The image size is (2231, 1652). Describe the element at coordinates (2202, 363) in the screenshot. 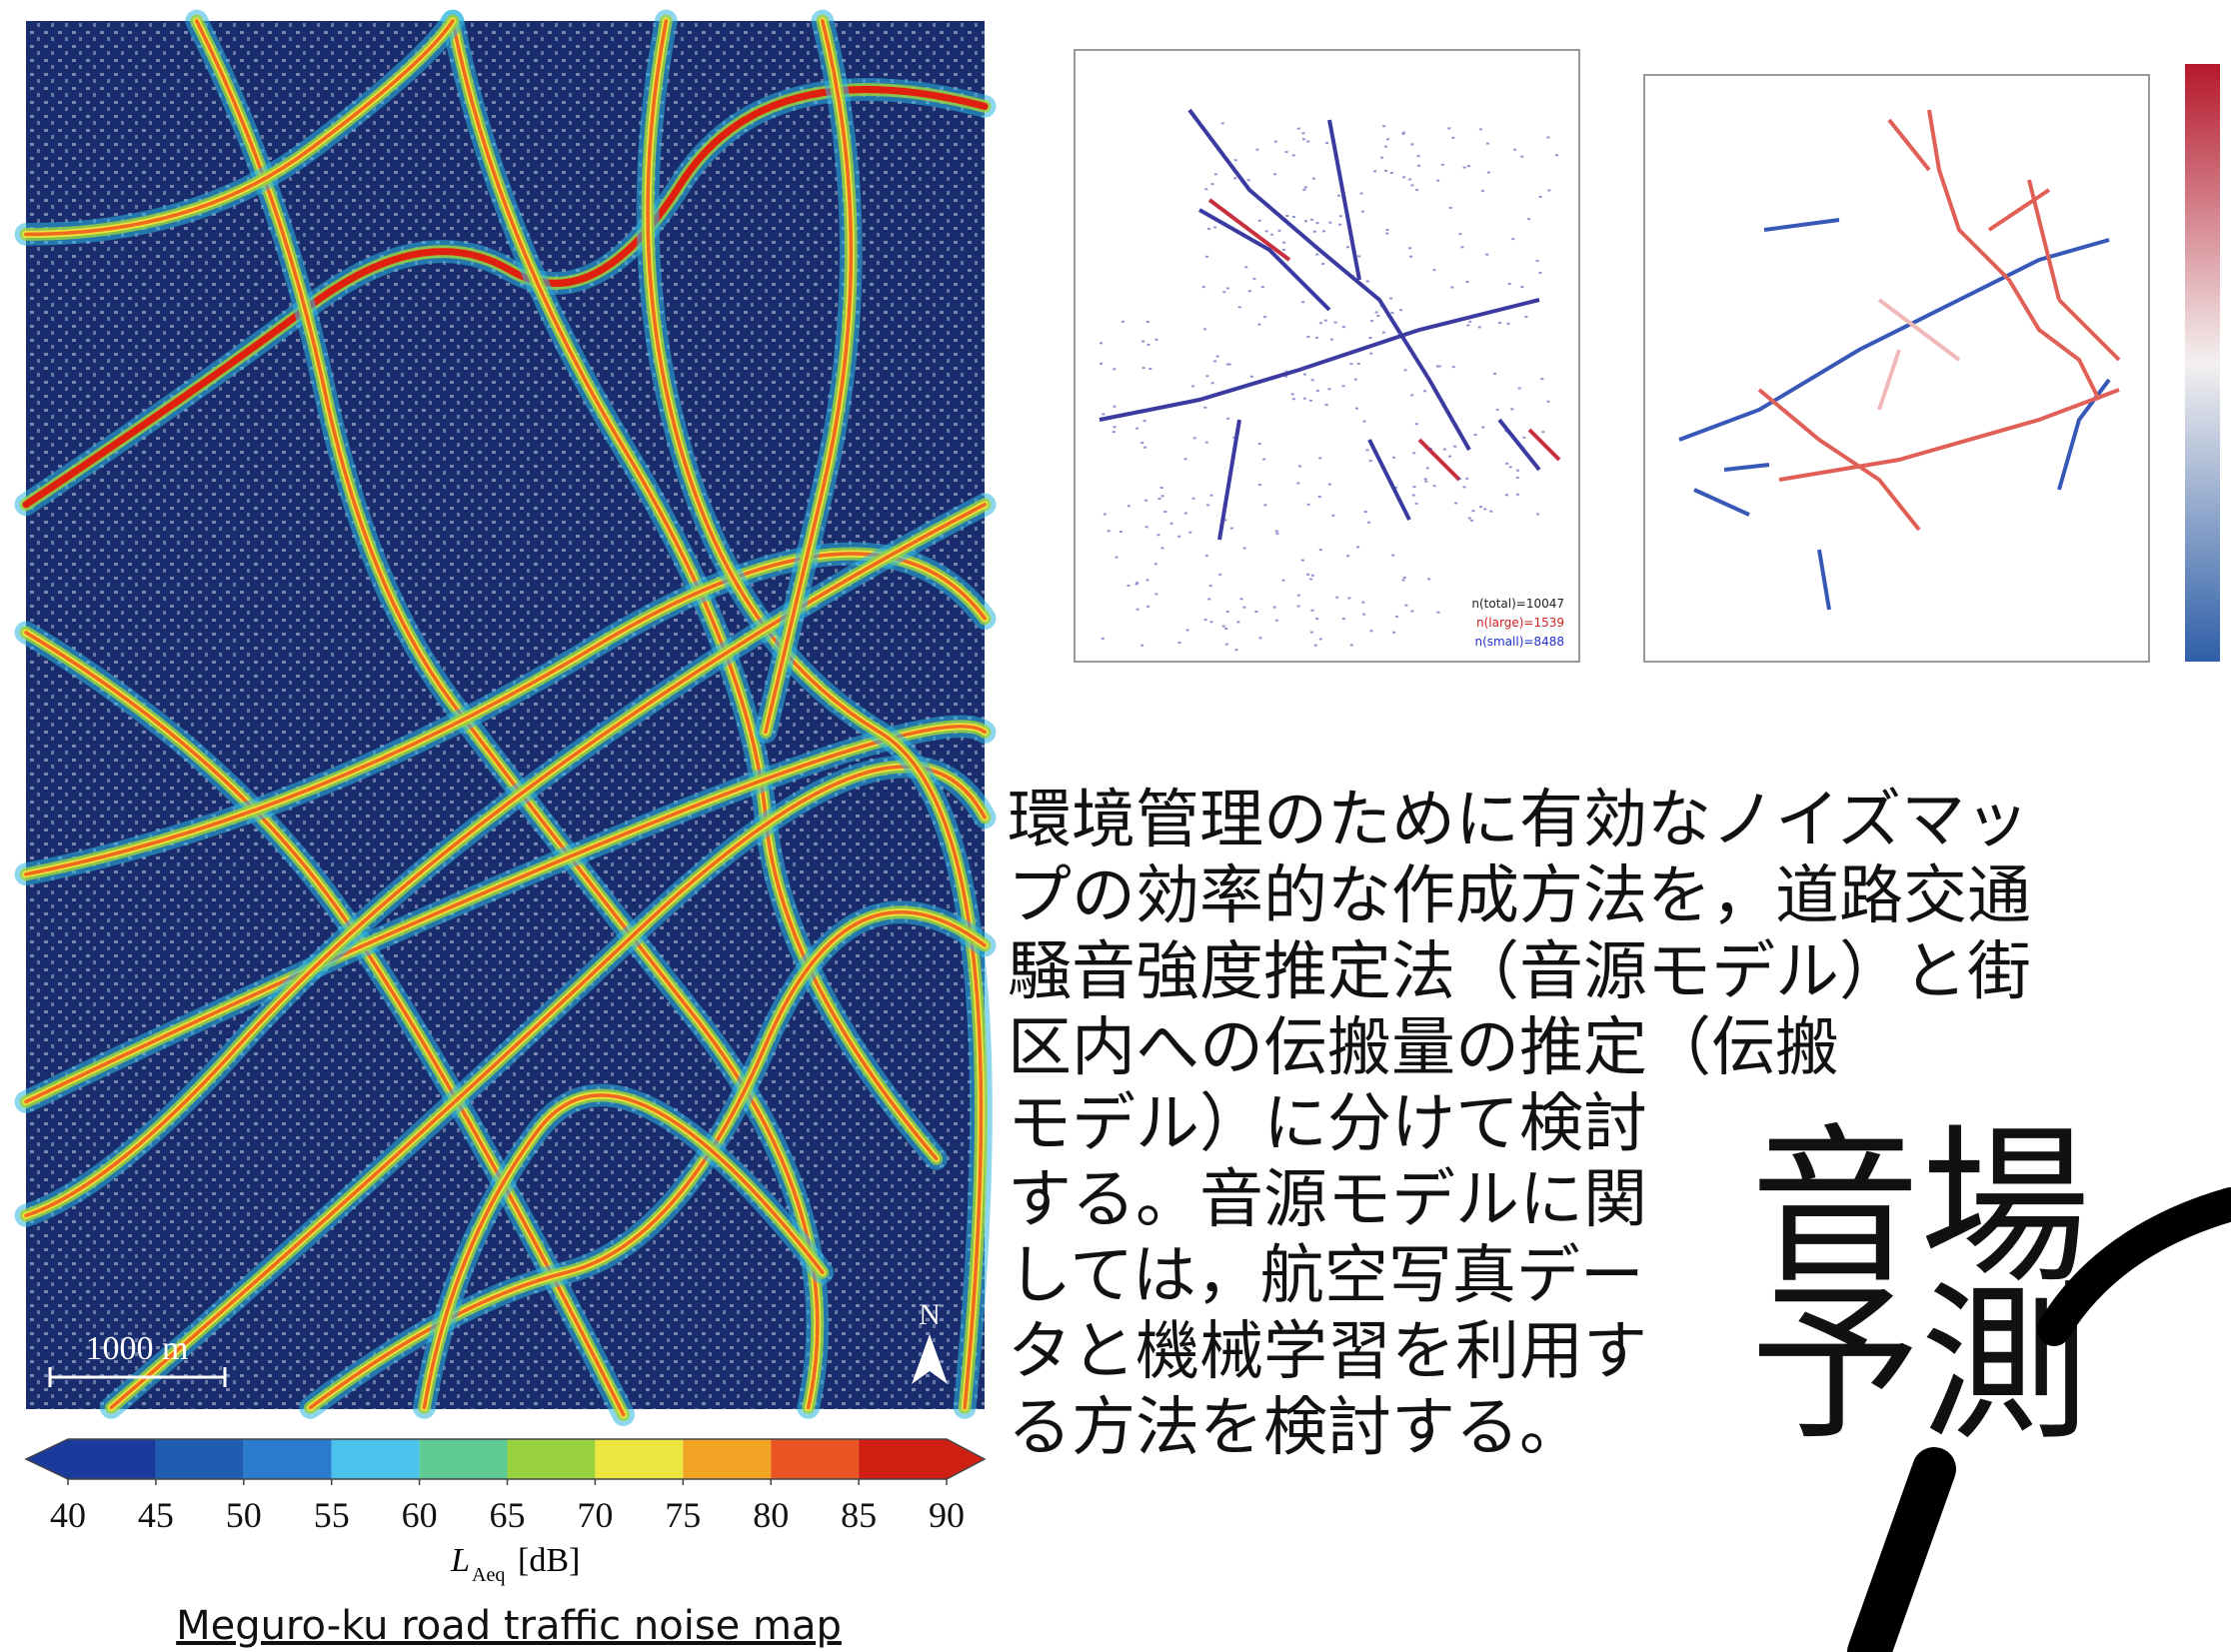

I see `diverging-colorbar` at that location.